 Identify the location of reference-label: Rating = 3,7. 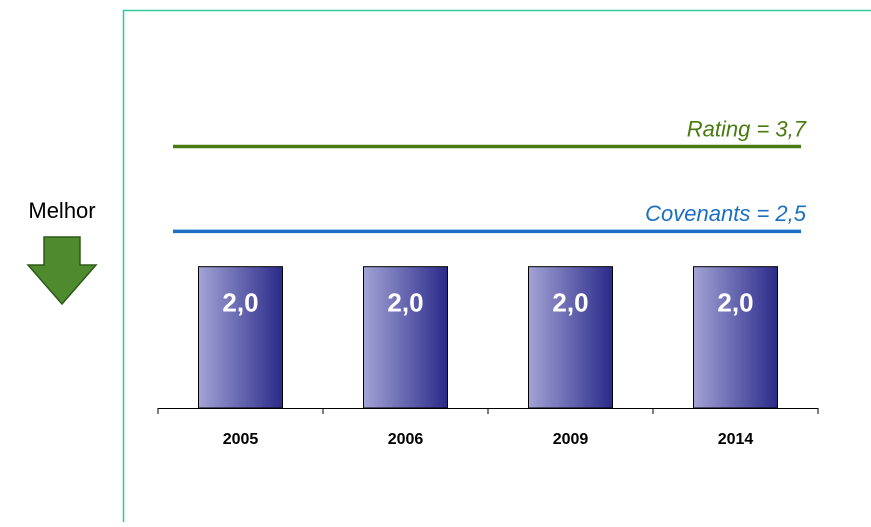
(747, 128).